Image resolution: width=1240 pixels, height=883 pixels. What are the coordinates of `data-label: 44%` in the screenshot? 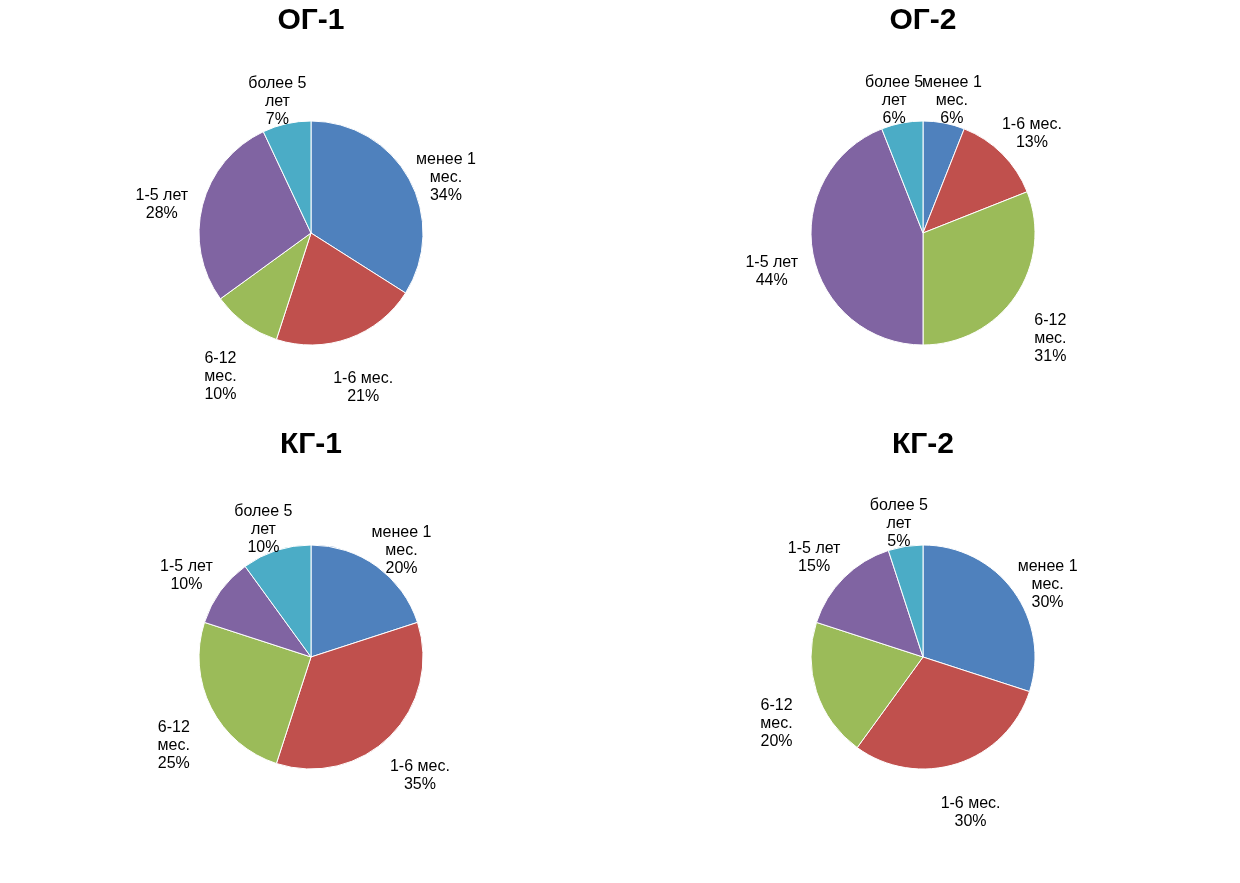 It's located at (771, 279).